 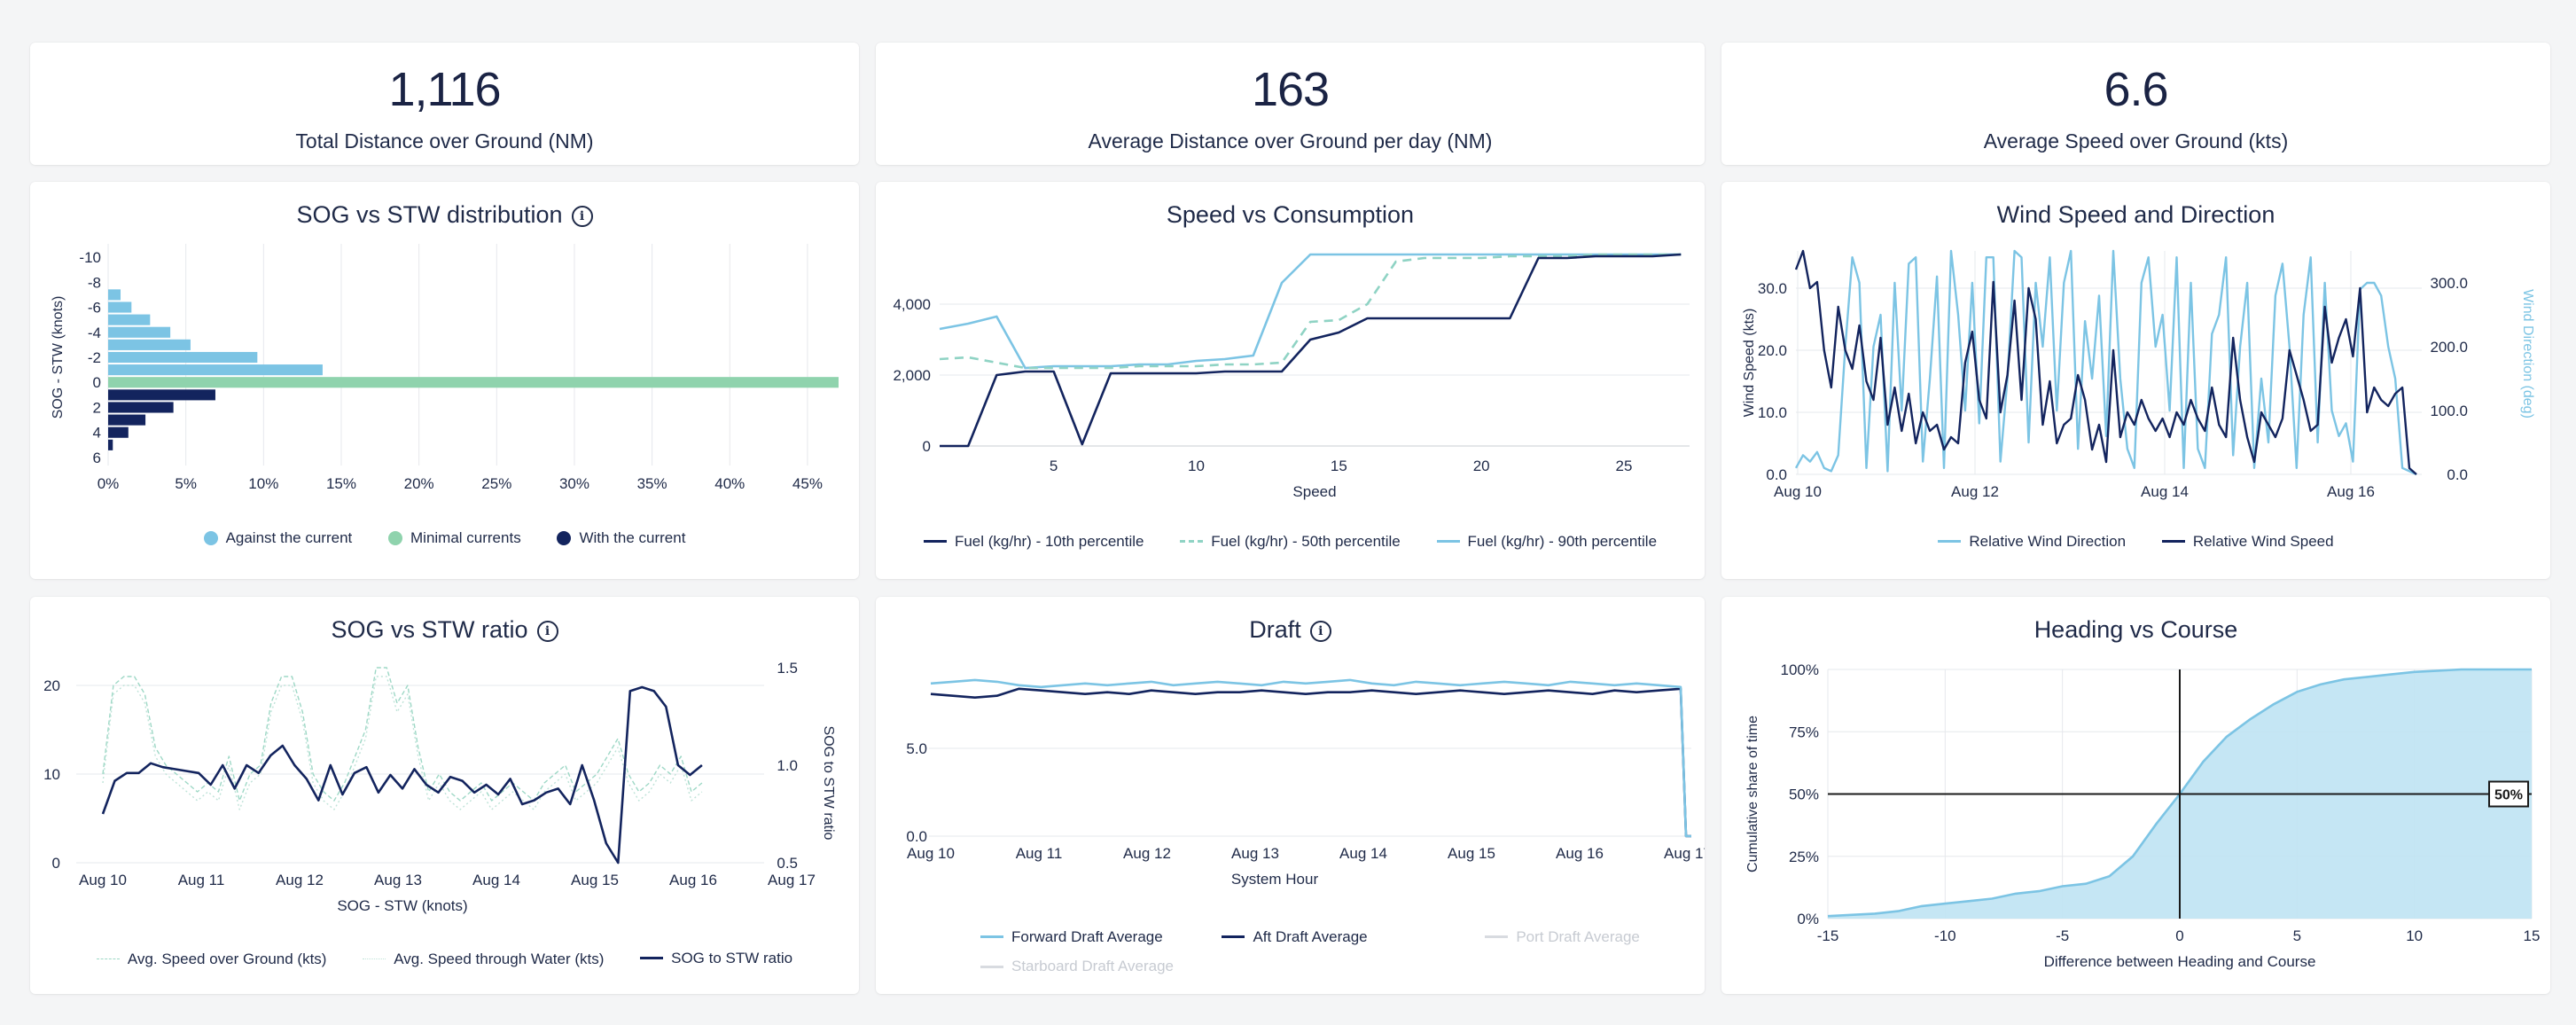 I want to click on x-tick-label: Aug 13, so click(x=1255, y=853).